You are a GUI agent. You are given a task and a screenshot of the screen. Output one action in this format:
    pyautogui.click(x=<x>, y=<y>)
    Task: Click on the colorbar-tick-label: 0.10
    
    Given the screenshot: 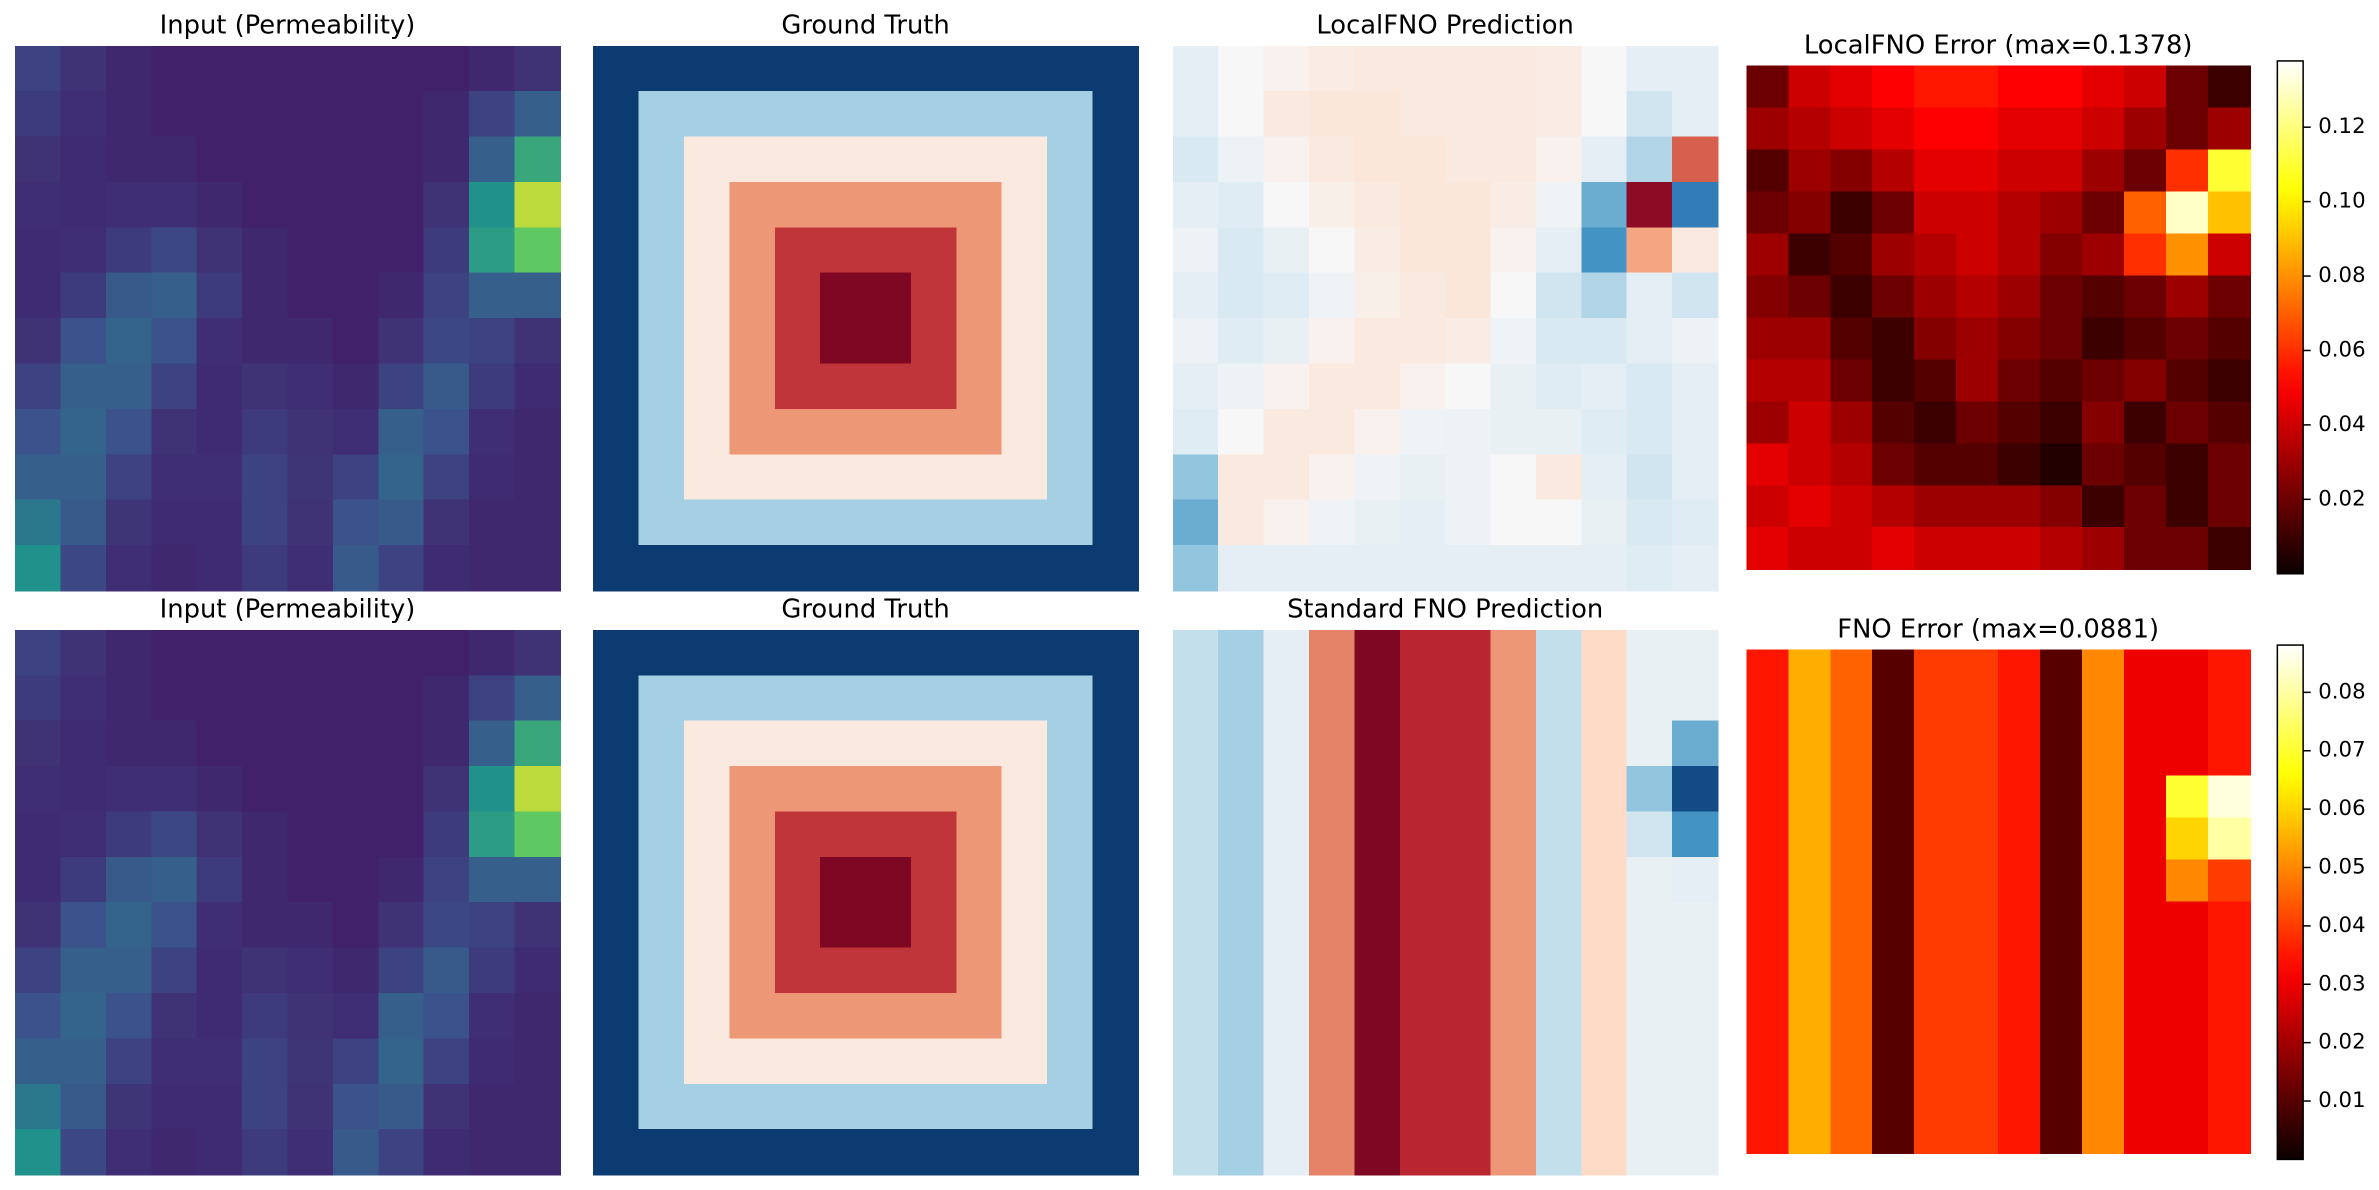 What is the action you would take?
    pyautogui.click(x=2341, y=201)
    